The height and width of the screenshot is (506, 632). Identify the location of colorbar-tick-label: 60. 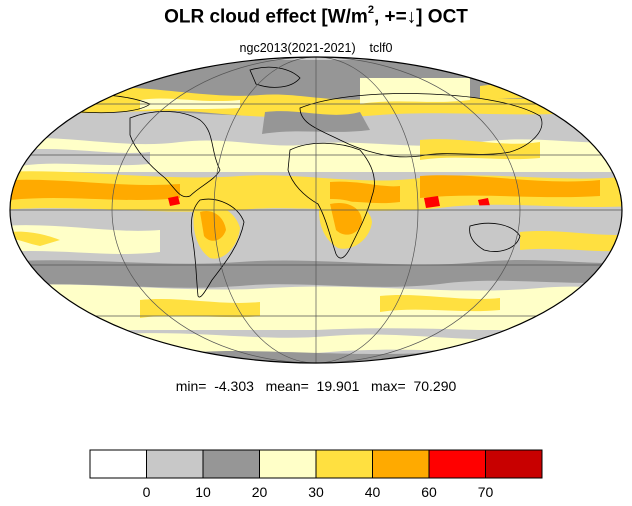
(429, 492).